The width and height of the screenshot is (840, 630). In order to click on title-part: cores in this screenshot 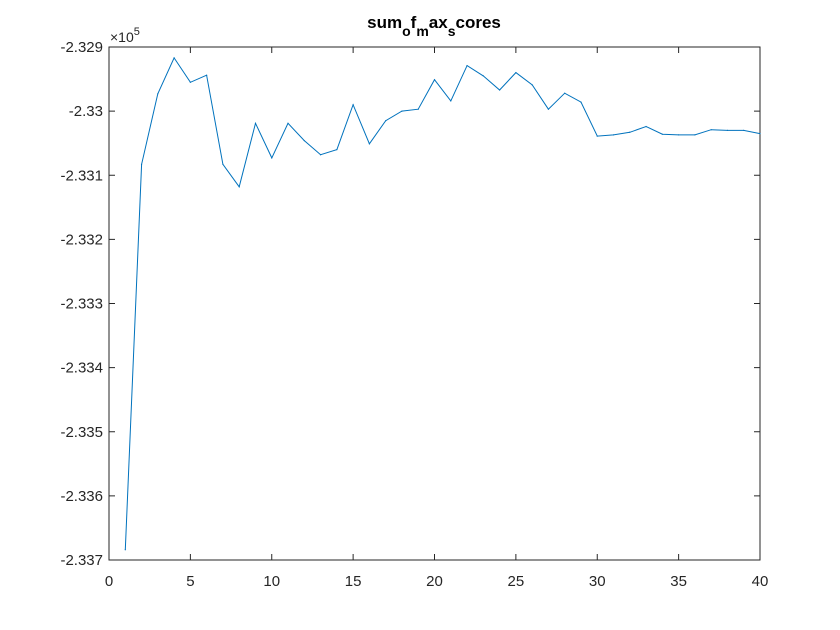, I will do `click(478, 22)`.